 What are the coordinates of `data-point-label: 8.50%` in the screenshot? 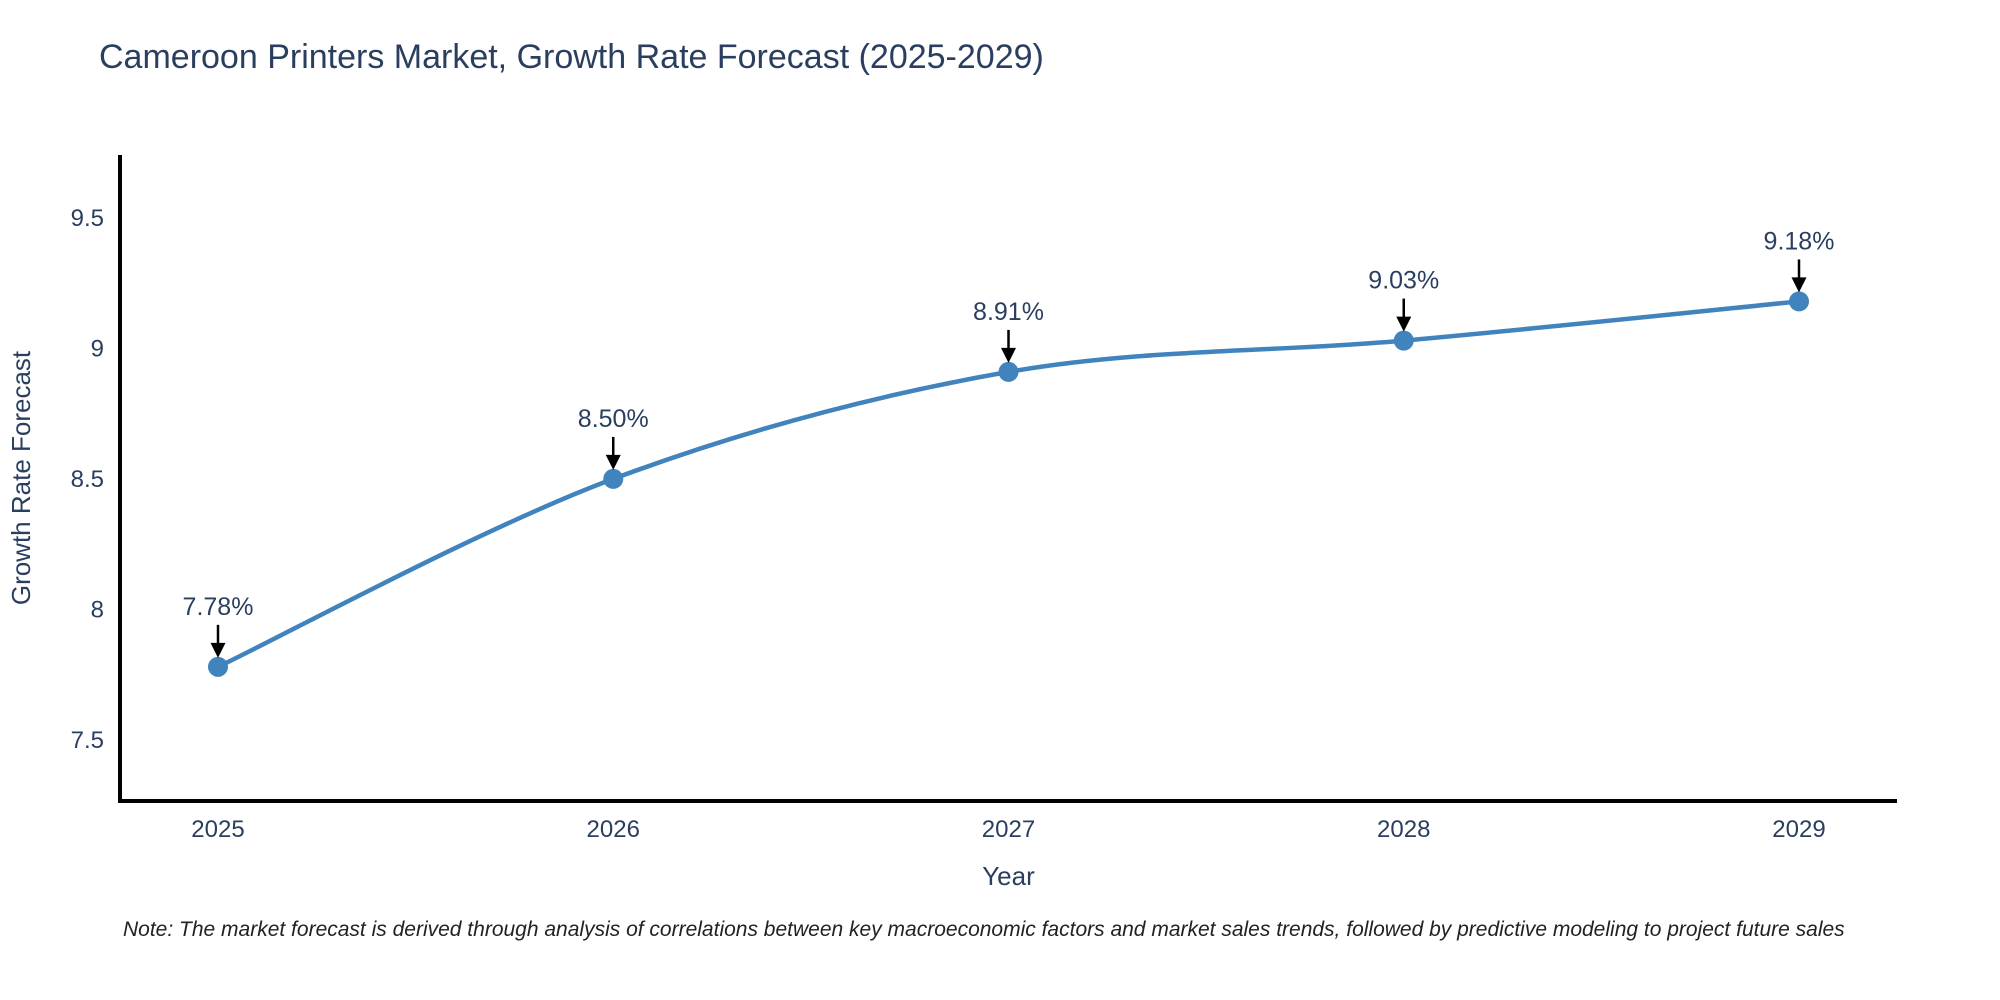 It's located at (613, 419).